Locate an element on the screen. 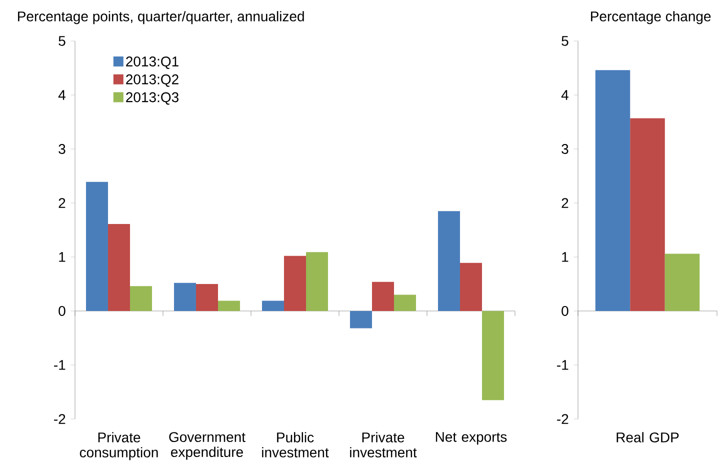  x-tick-label: Real GDP is located at coordinates (647, 437).